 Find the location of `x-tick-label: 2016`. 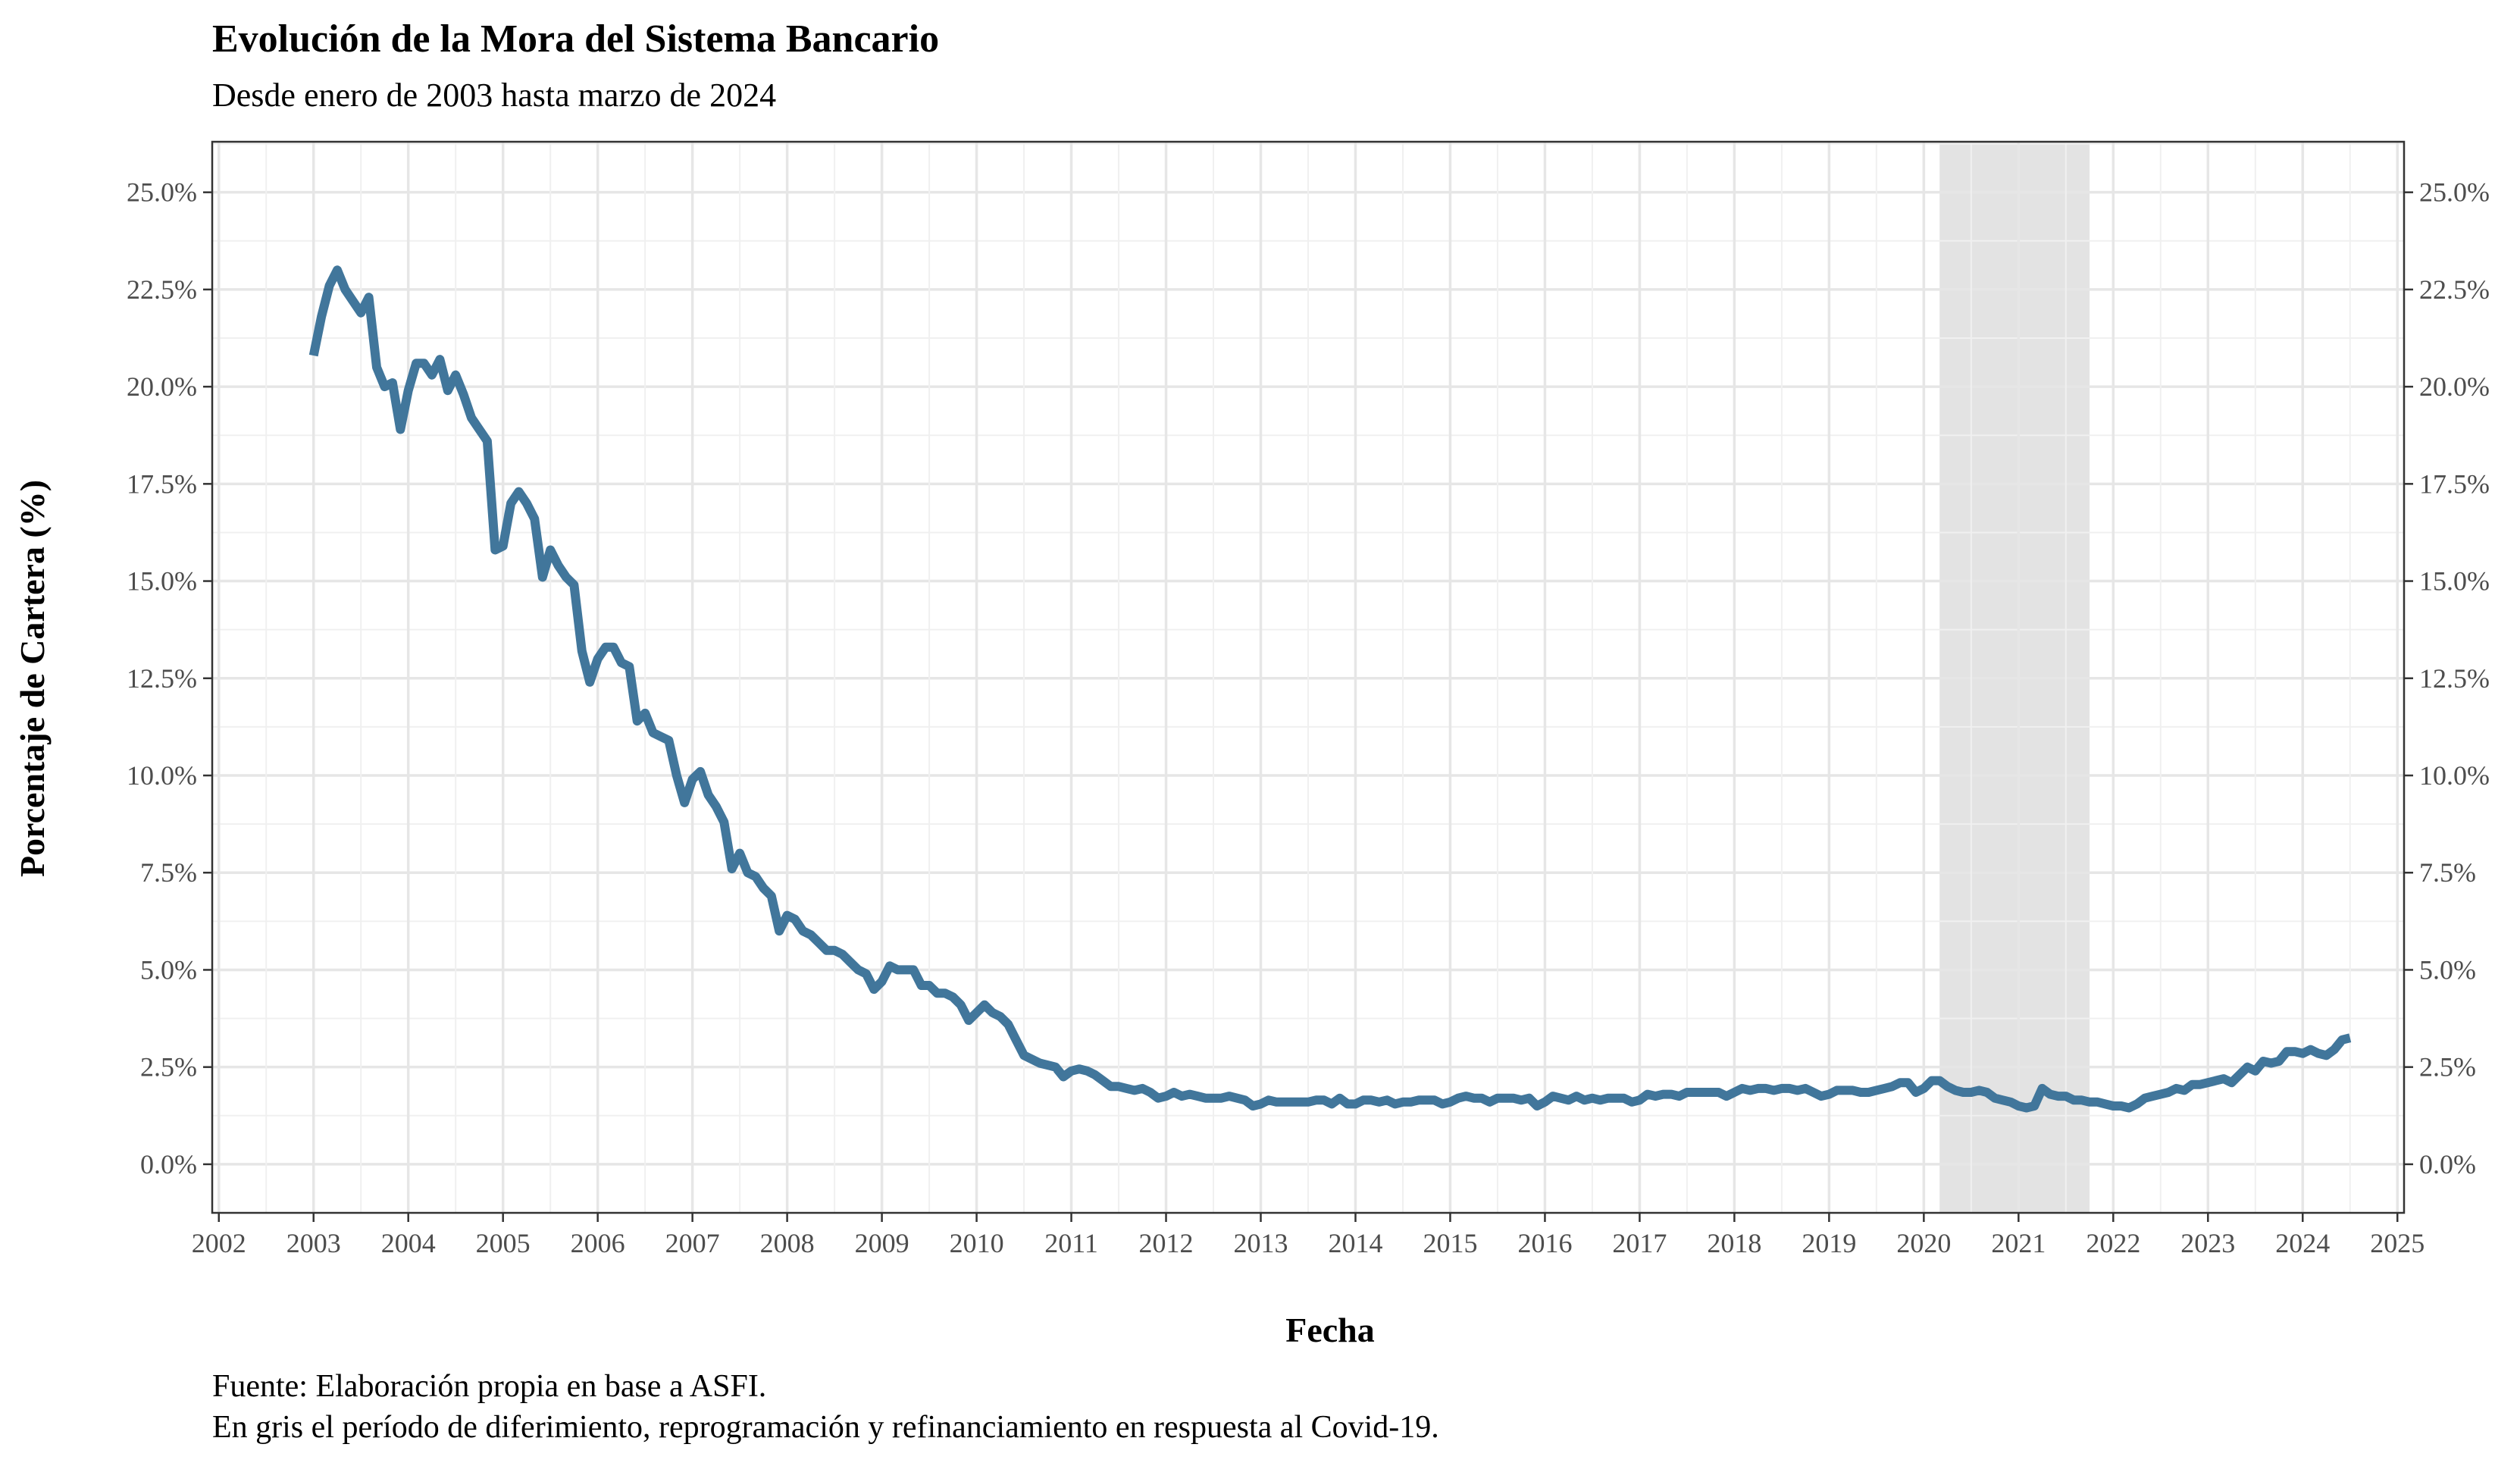

x-tick-label: 2016 is located at coordinates (1544, 1243).